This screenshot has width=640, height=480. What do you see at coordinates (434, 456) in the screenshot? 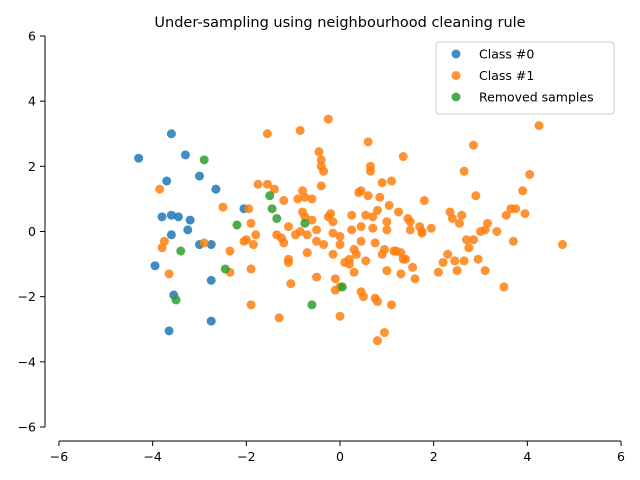
I see `x-tick-label: 2` at bounding box center [434, 456].